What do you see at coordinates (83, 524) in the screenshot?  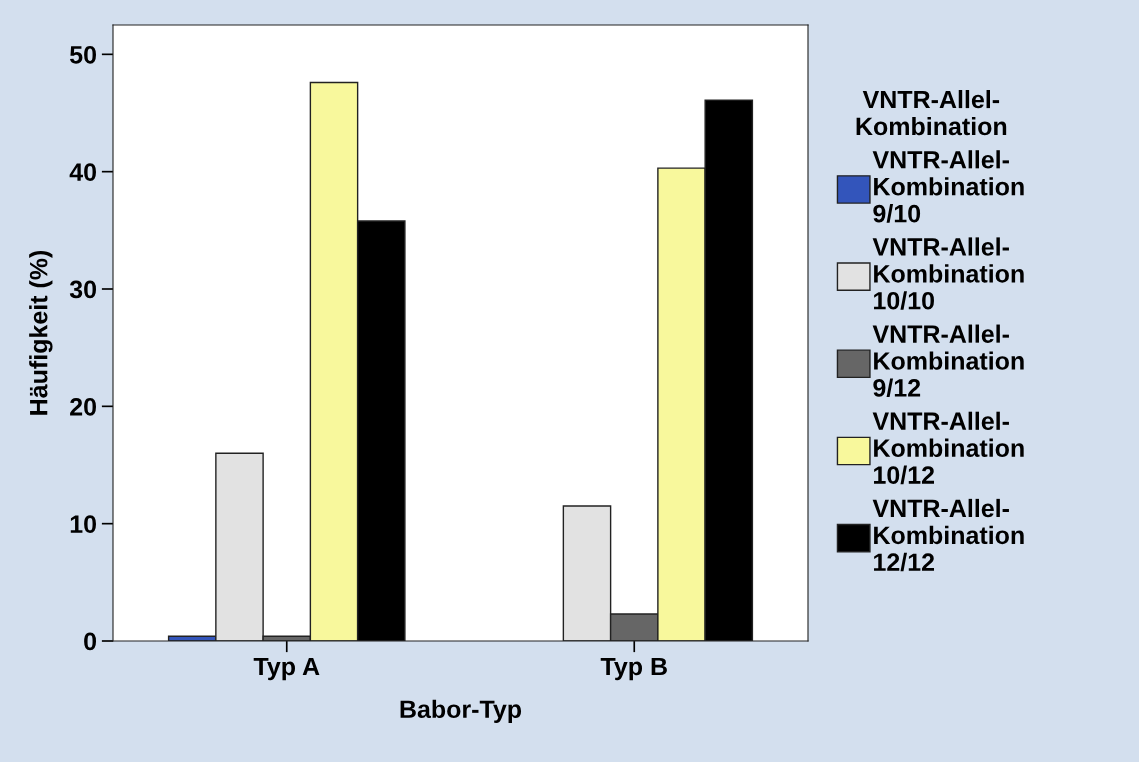 I see `y-tick-label: 10` at bounding box center [83, 524].